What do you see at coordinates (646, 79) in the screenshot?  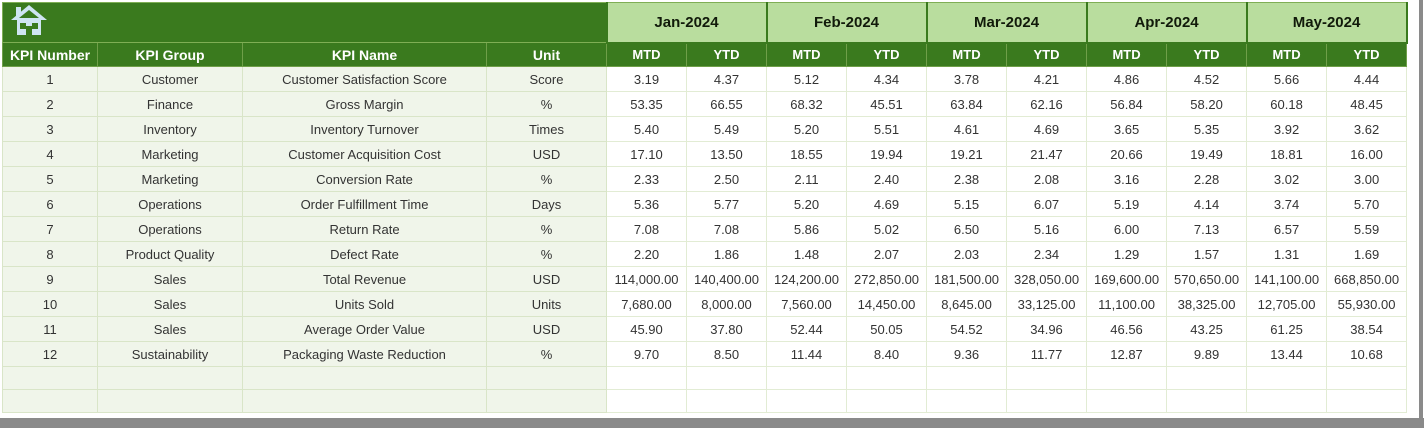 I see `value-cell: 3.19` at bounding box center [646, 79].